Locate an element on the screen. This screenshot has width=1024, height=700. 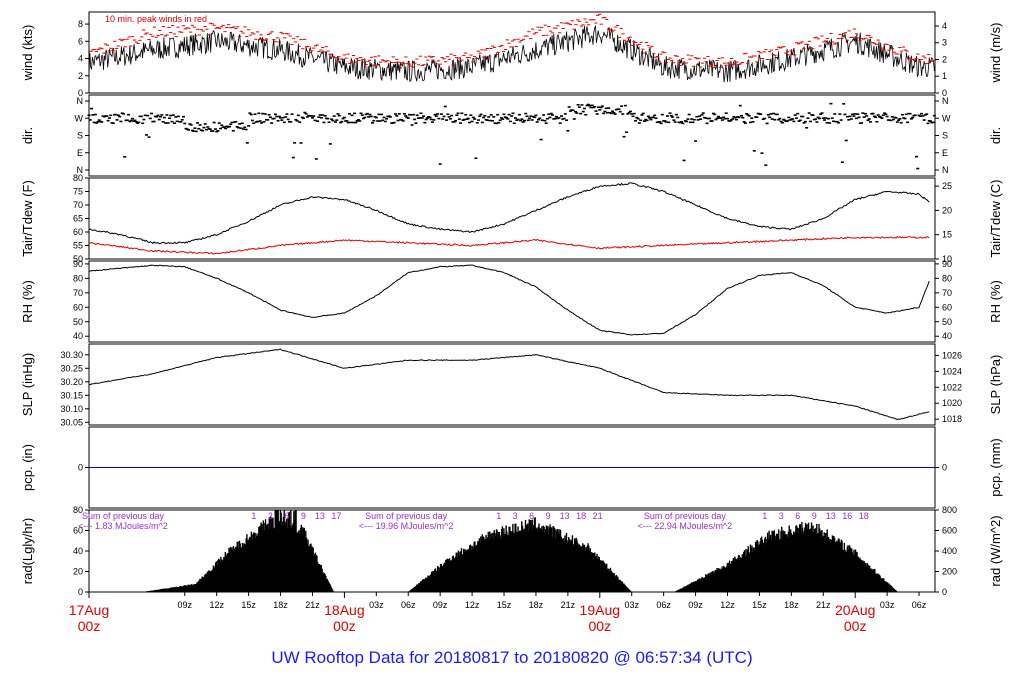
date-label: 17Aug is located at coordinates (89, 610).